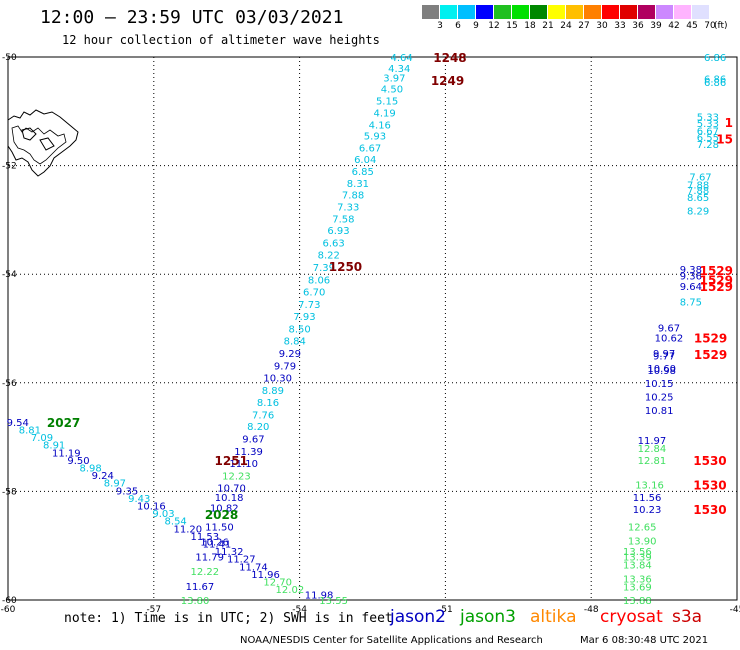 This screenshot has width=740, height=650. Describe the element at coordinates (385, 113) in the screenshot. I see `wave-height-value: 4.19` at that location.